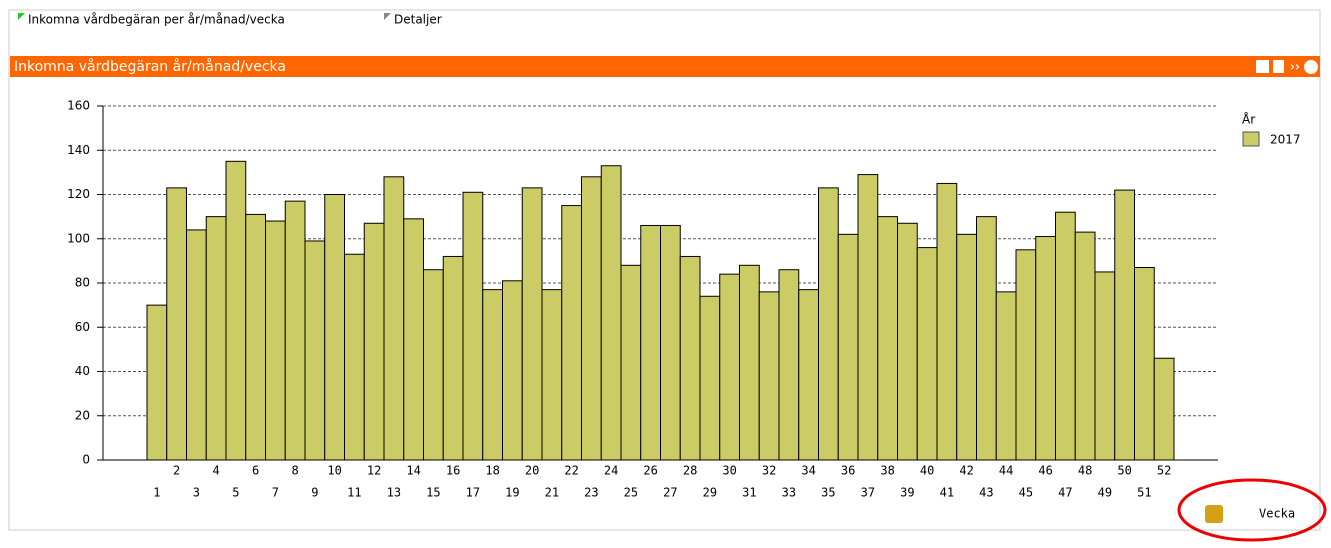 The height and width of the screenshot is (548, 1331). What do you see at coordinates (1065, 493) in the screenshot?
I see `x-tick-label: 47` at bounding box center [1065, 493].